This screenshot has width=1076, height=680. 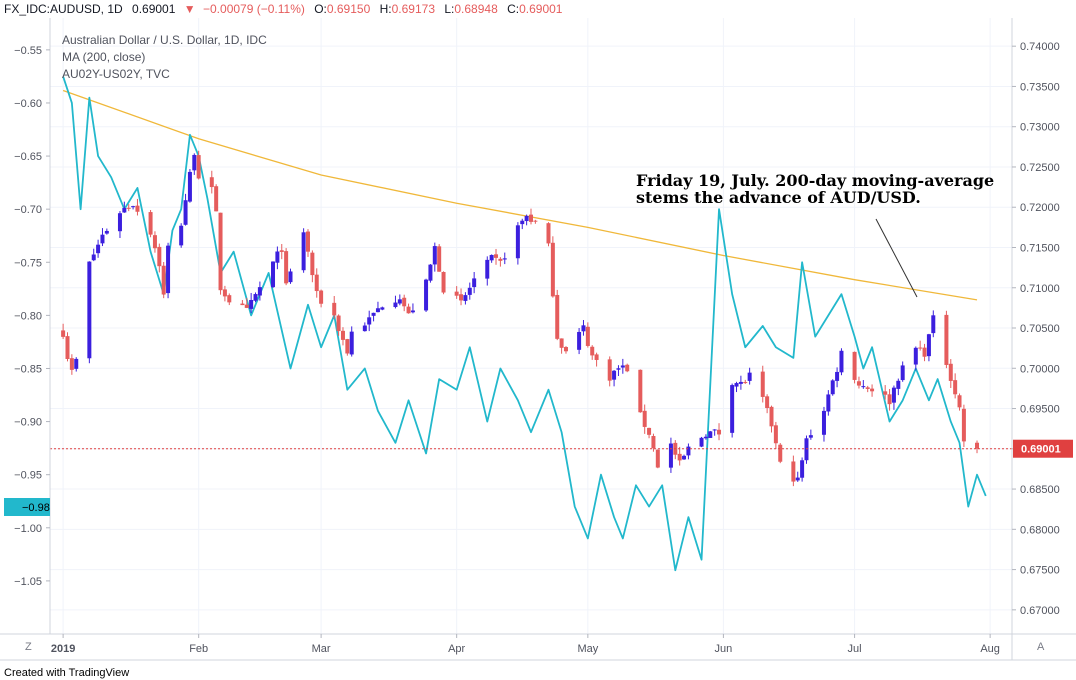 What do you see at coordinates (724, 649) in the screenshot?
I see `time-tick-label-5: Jun` at bounding box center [724, 649].